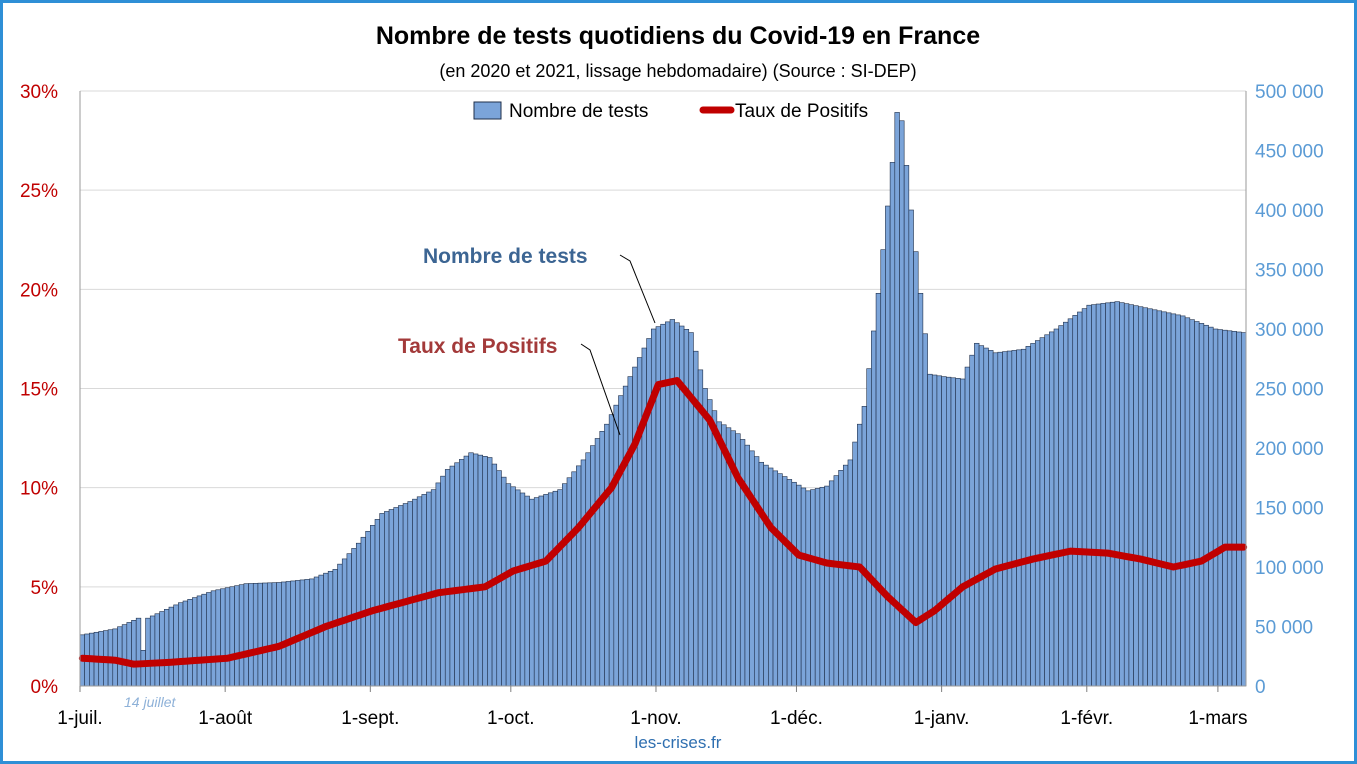  What do you see at coordinates (79, 718) in the screenshot?
I see `x-tick-label: 1-juil.` at bounding box center [79, 718].